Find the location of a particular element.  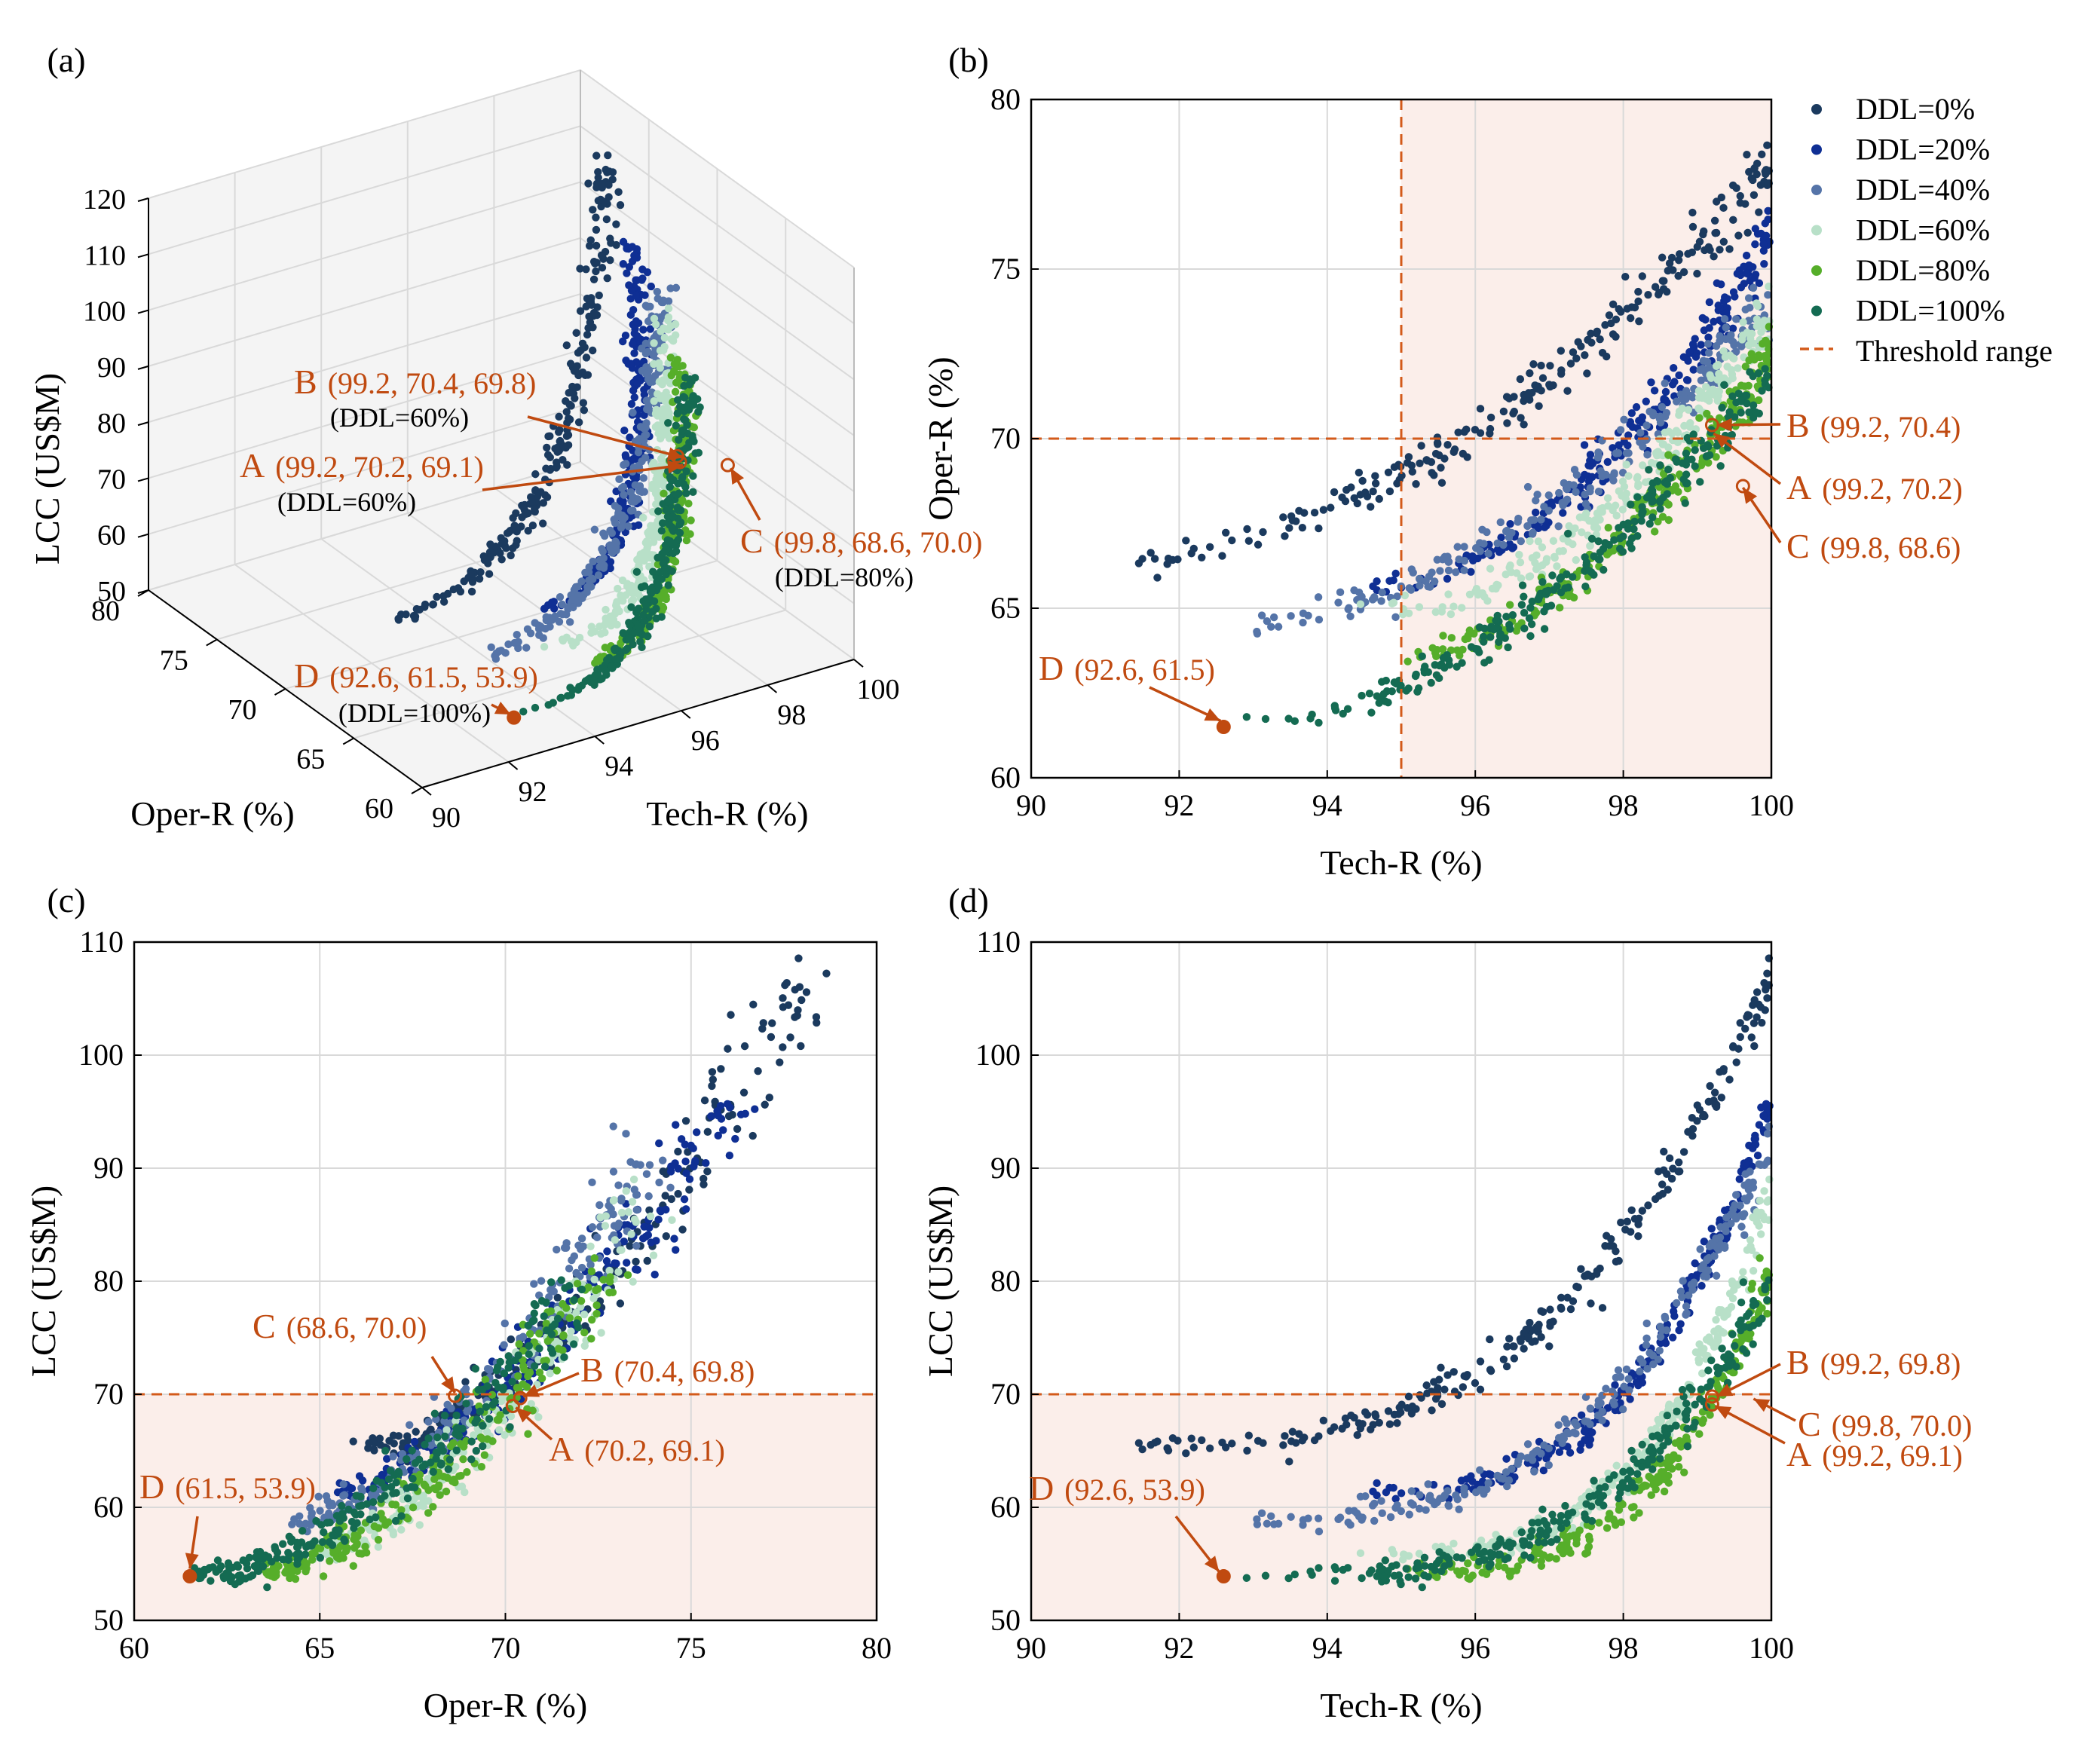

annotation-text: C (99.8, 68.6) is located at coordinates (1873, 546).